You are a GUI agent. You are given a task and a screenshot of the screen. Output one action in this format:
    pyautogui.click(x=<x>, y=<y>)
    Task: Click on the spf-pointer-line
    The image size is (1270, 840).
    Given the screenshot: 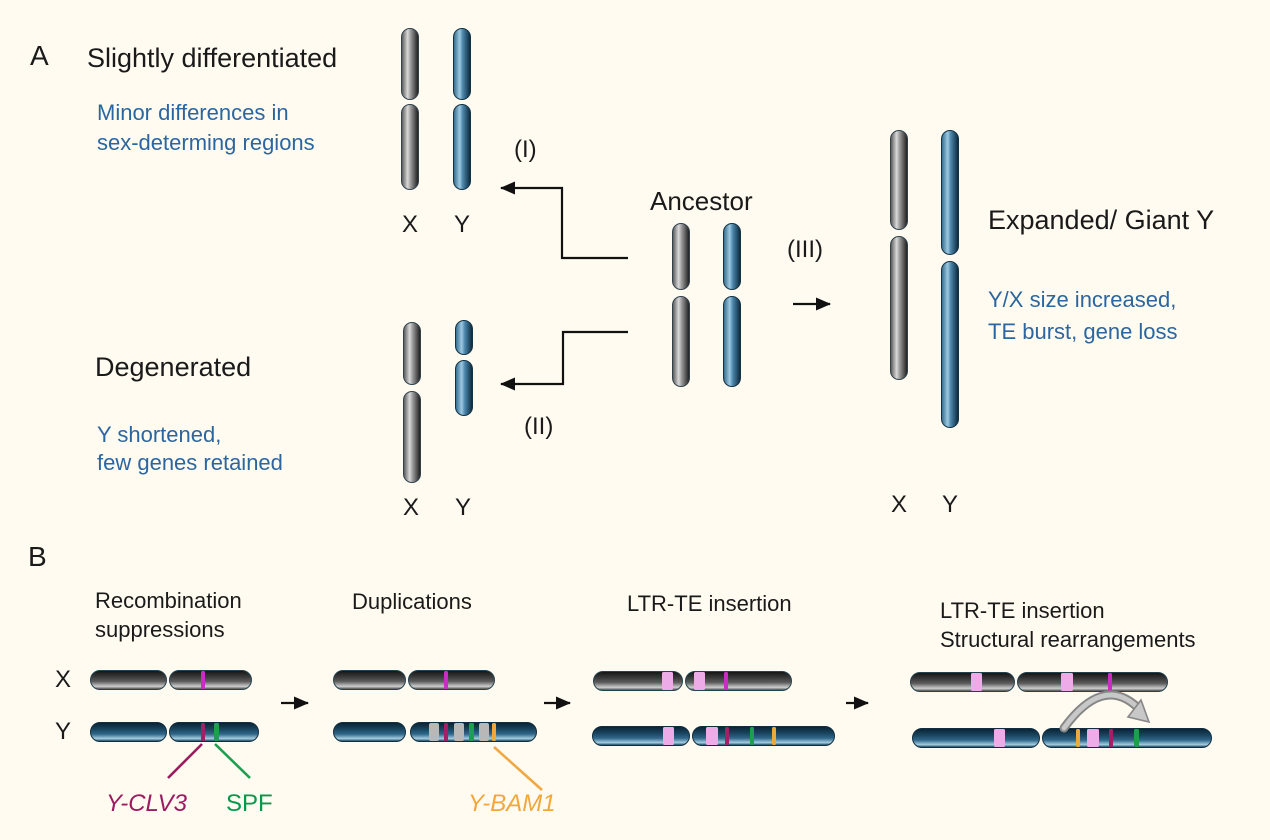 What is the action you would take?
    pyautogui.click(x=232, y=761)
    